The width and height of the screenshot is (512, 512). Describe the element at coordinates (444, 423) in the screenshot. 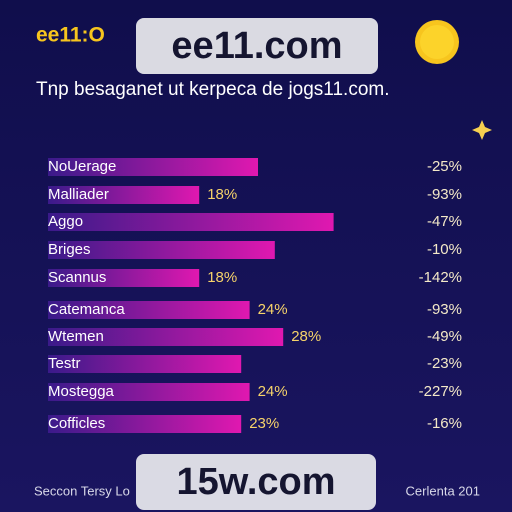

I see `change-label: -16%` at that location.